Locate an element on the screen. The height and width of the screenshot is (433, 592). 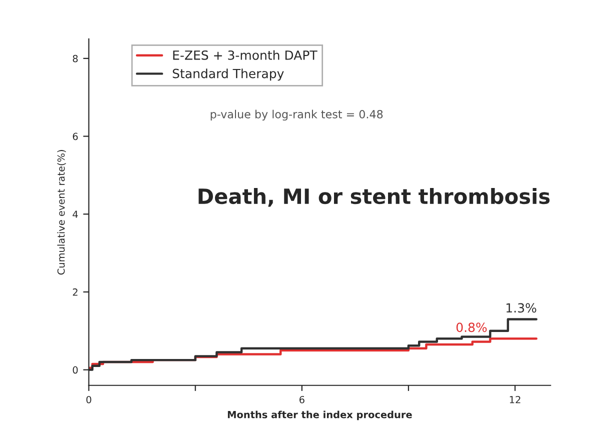
y-tick-label: 6 is located at coordinates (75, 136).